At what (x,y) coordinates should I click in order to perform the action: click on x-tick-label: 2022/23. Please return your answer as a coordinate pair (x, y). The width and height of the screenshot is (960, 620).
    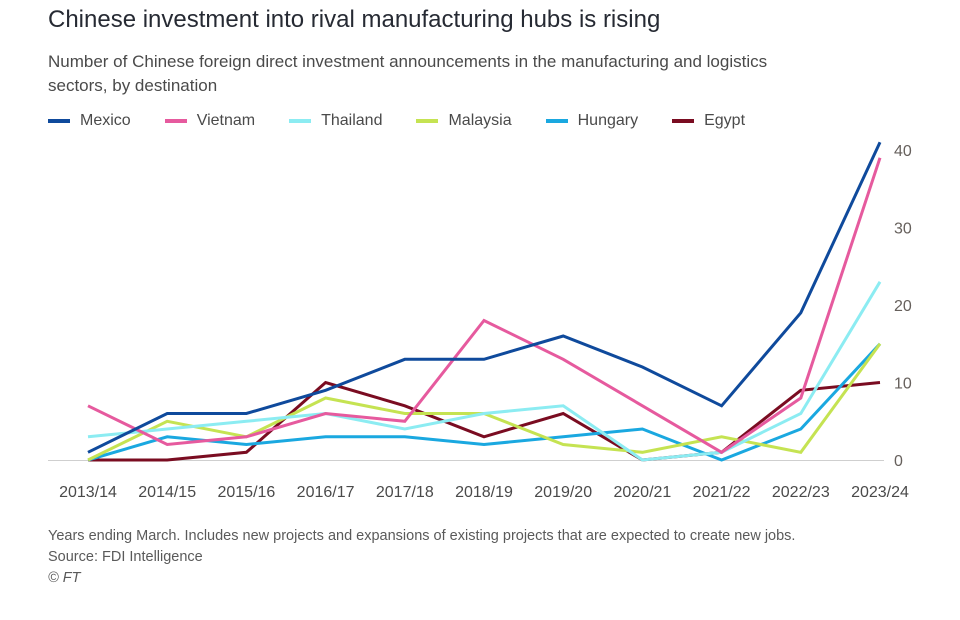
    Looking at the image, I should click on (801, 492).